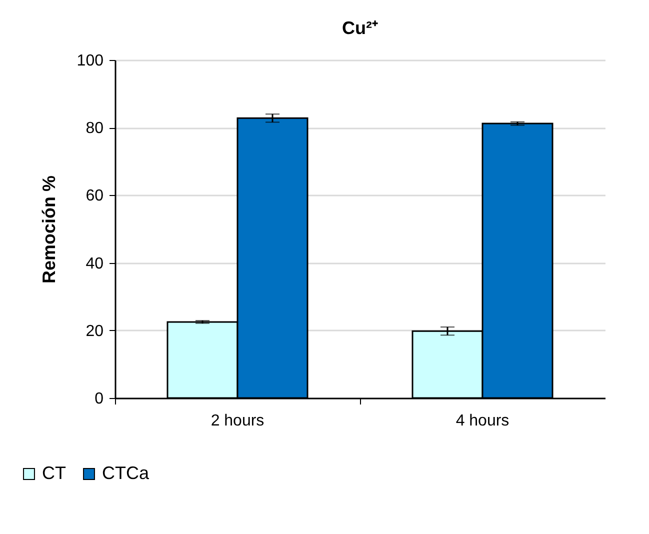 The image size is (649, 534). I want to click on x-tick-label: 2 hours, so click(237, 421).